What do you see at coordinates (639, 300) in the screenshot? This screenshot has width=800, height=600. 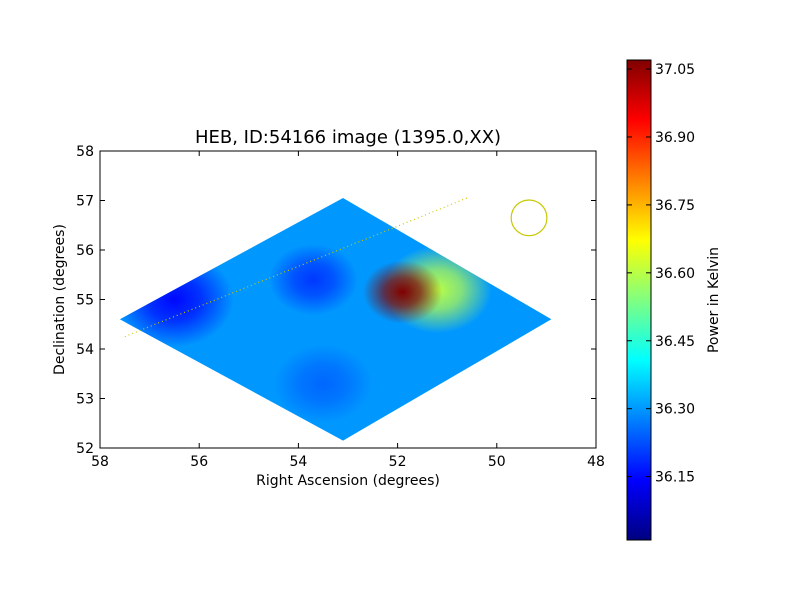 I see `colorbar` at bounding box center [639, 300].